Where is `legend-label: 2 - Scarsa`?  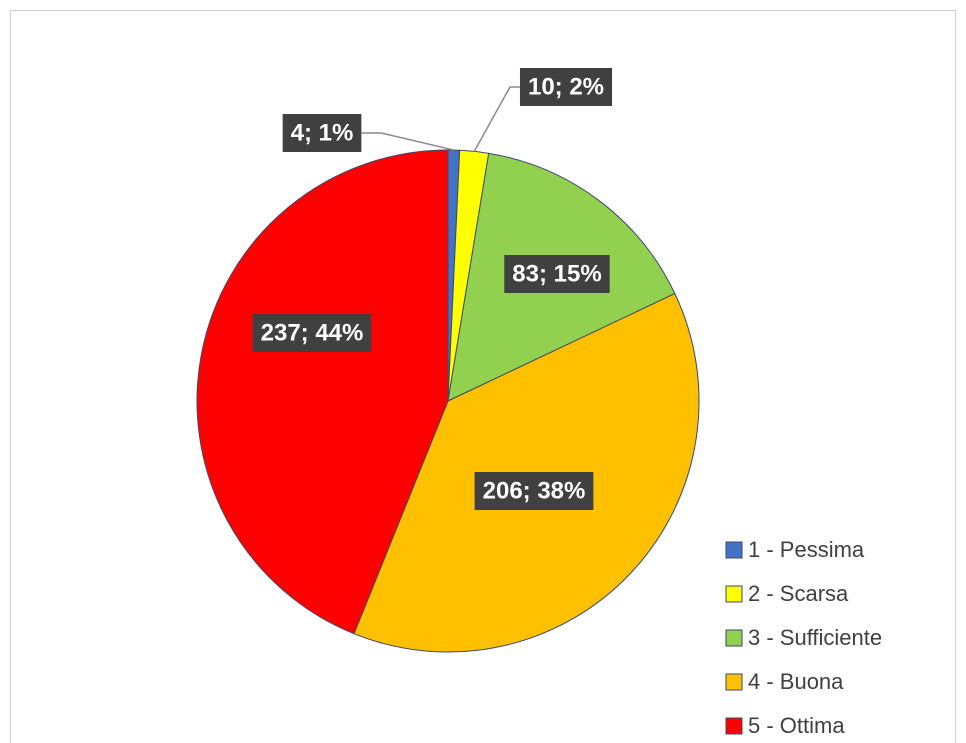
legend-label: 2 - Scarsa is located at coordinates (798, 593).